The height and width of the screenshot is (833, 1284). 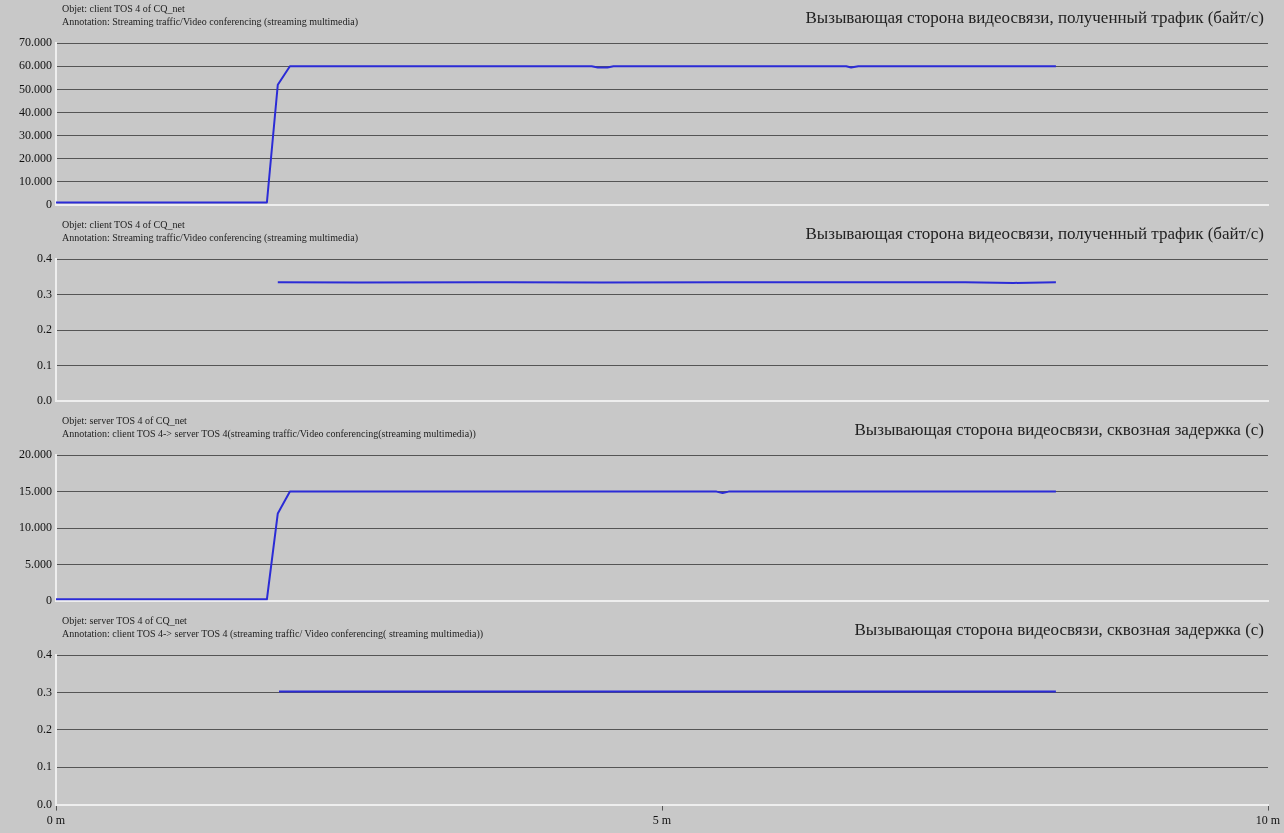 What do you see at coordinates (35, 42) in the screenshot?
I see `y-tick-label: 70.000` at bounding box center [35, 42].